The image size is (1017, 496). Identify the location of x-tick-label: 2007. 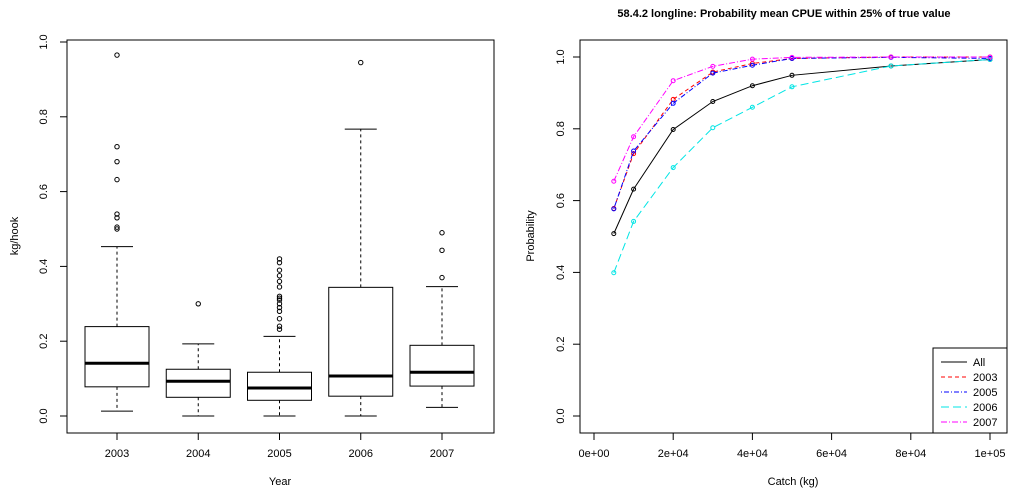
(442, 454).